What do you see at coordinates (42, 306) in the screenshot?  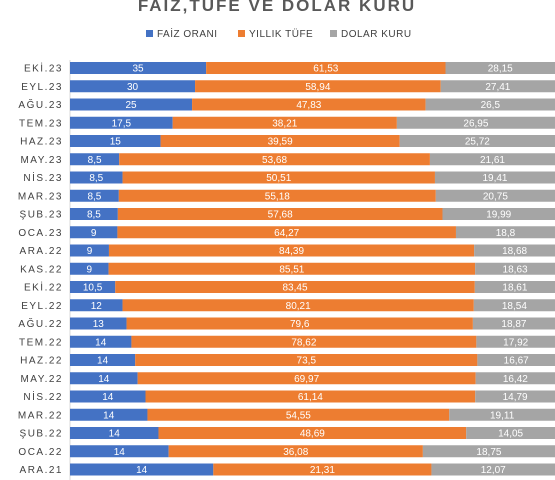 I see `category-label: EYL.22` at bounding box center [42, 306].